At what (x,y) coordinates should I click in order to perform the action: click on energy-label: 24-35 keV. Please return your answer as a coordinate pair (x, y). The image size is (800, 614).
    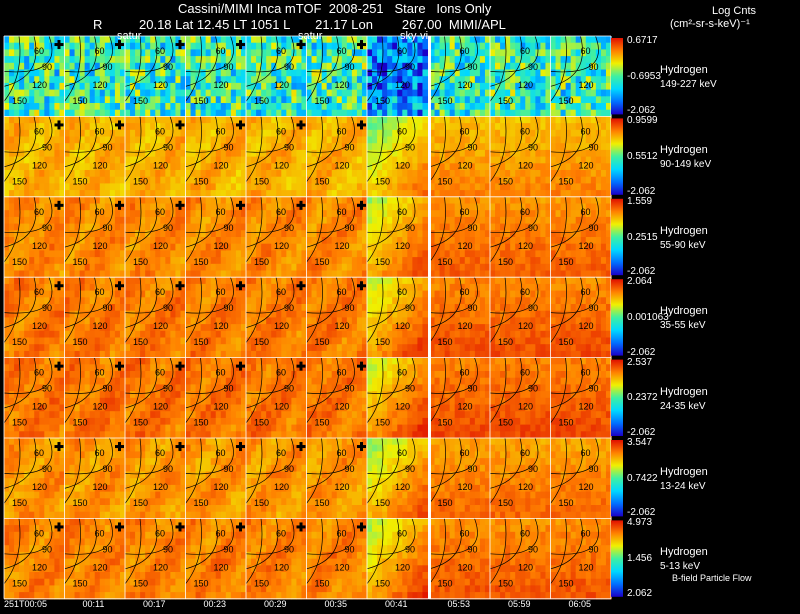
    Looking at the image, I should click on (683, 406).